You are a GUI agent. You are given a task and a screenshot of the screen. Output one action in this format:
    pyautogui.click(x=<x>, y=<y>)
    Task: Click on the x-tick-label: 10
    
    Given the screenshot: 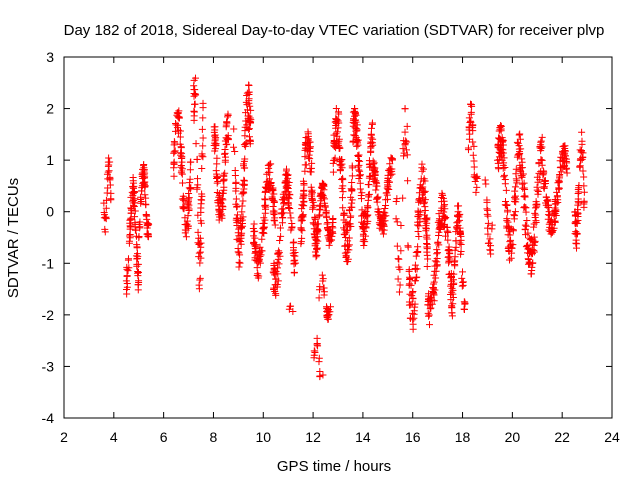 What is the action you would take?
    pyautogui.click(x=263, y=437)
    